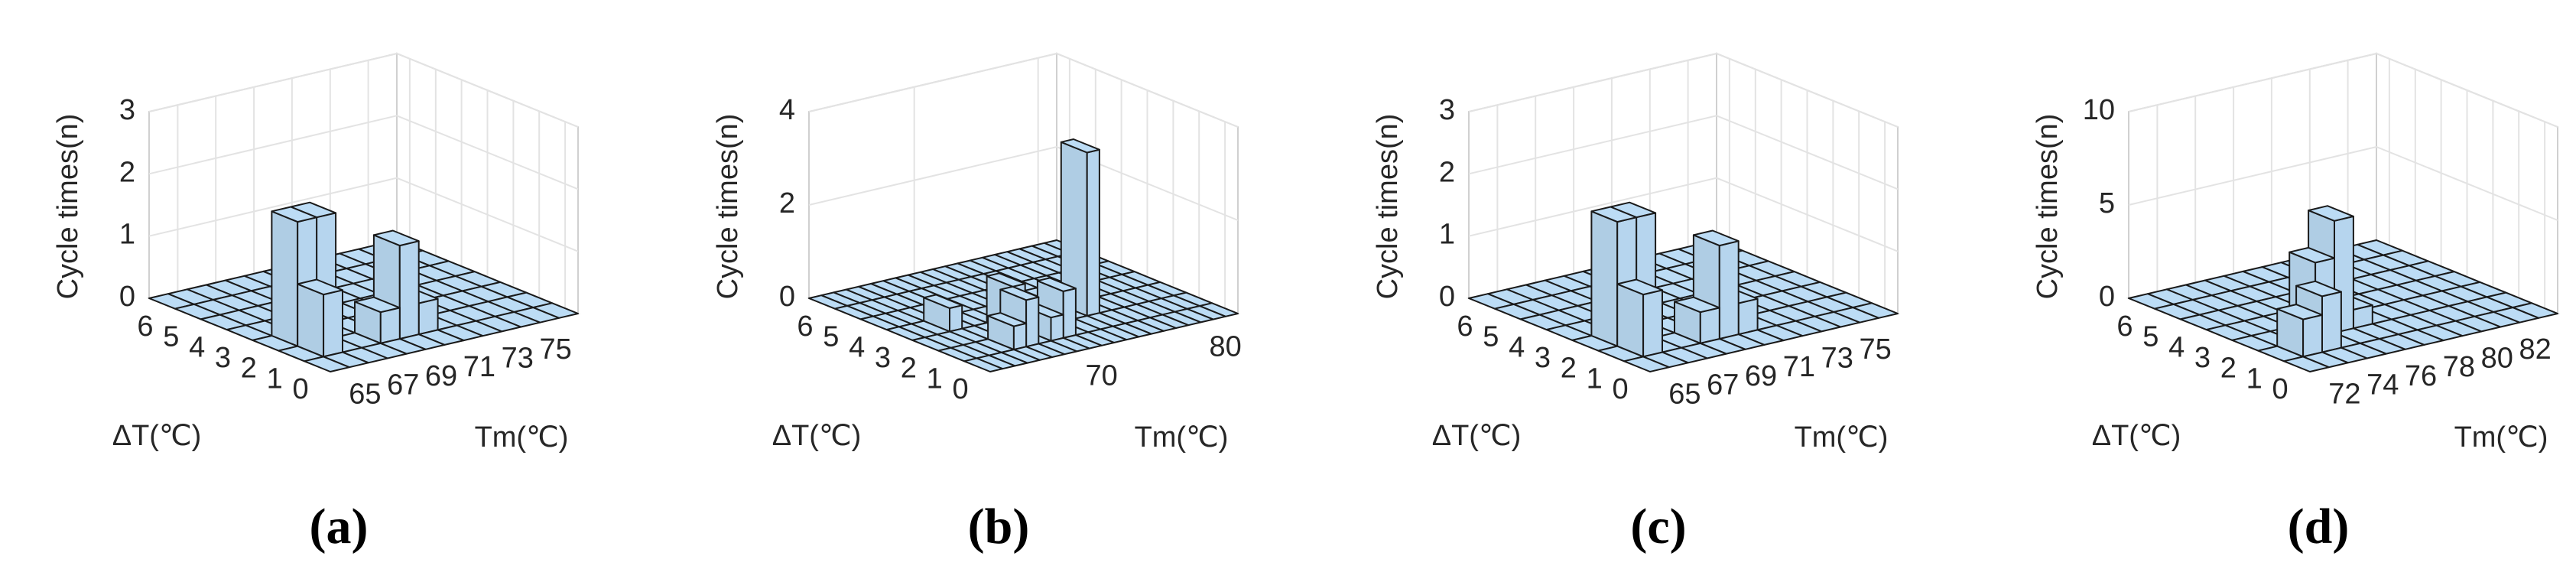  I want to click on x-tick-label: 75, so click(555, 349).